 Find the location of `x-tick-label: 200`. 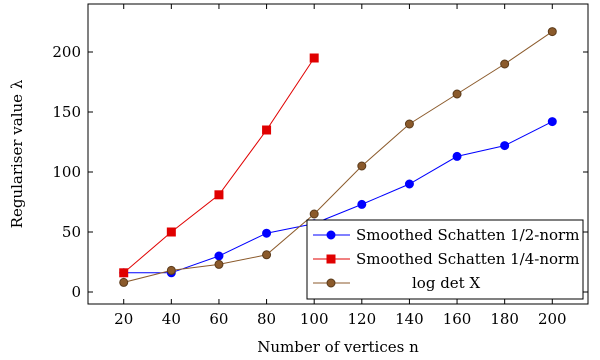

x-tick-label: 200 is located at coordinates (552, 319).